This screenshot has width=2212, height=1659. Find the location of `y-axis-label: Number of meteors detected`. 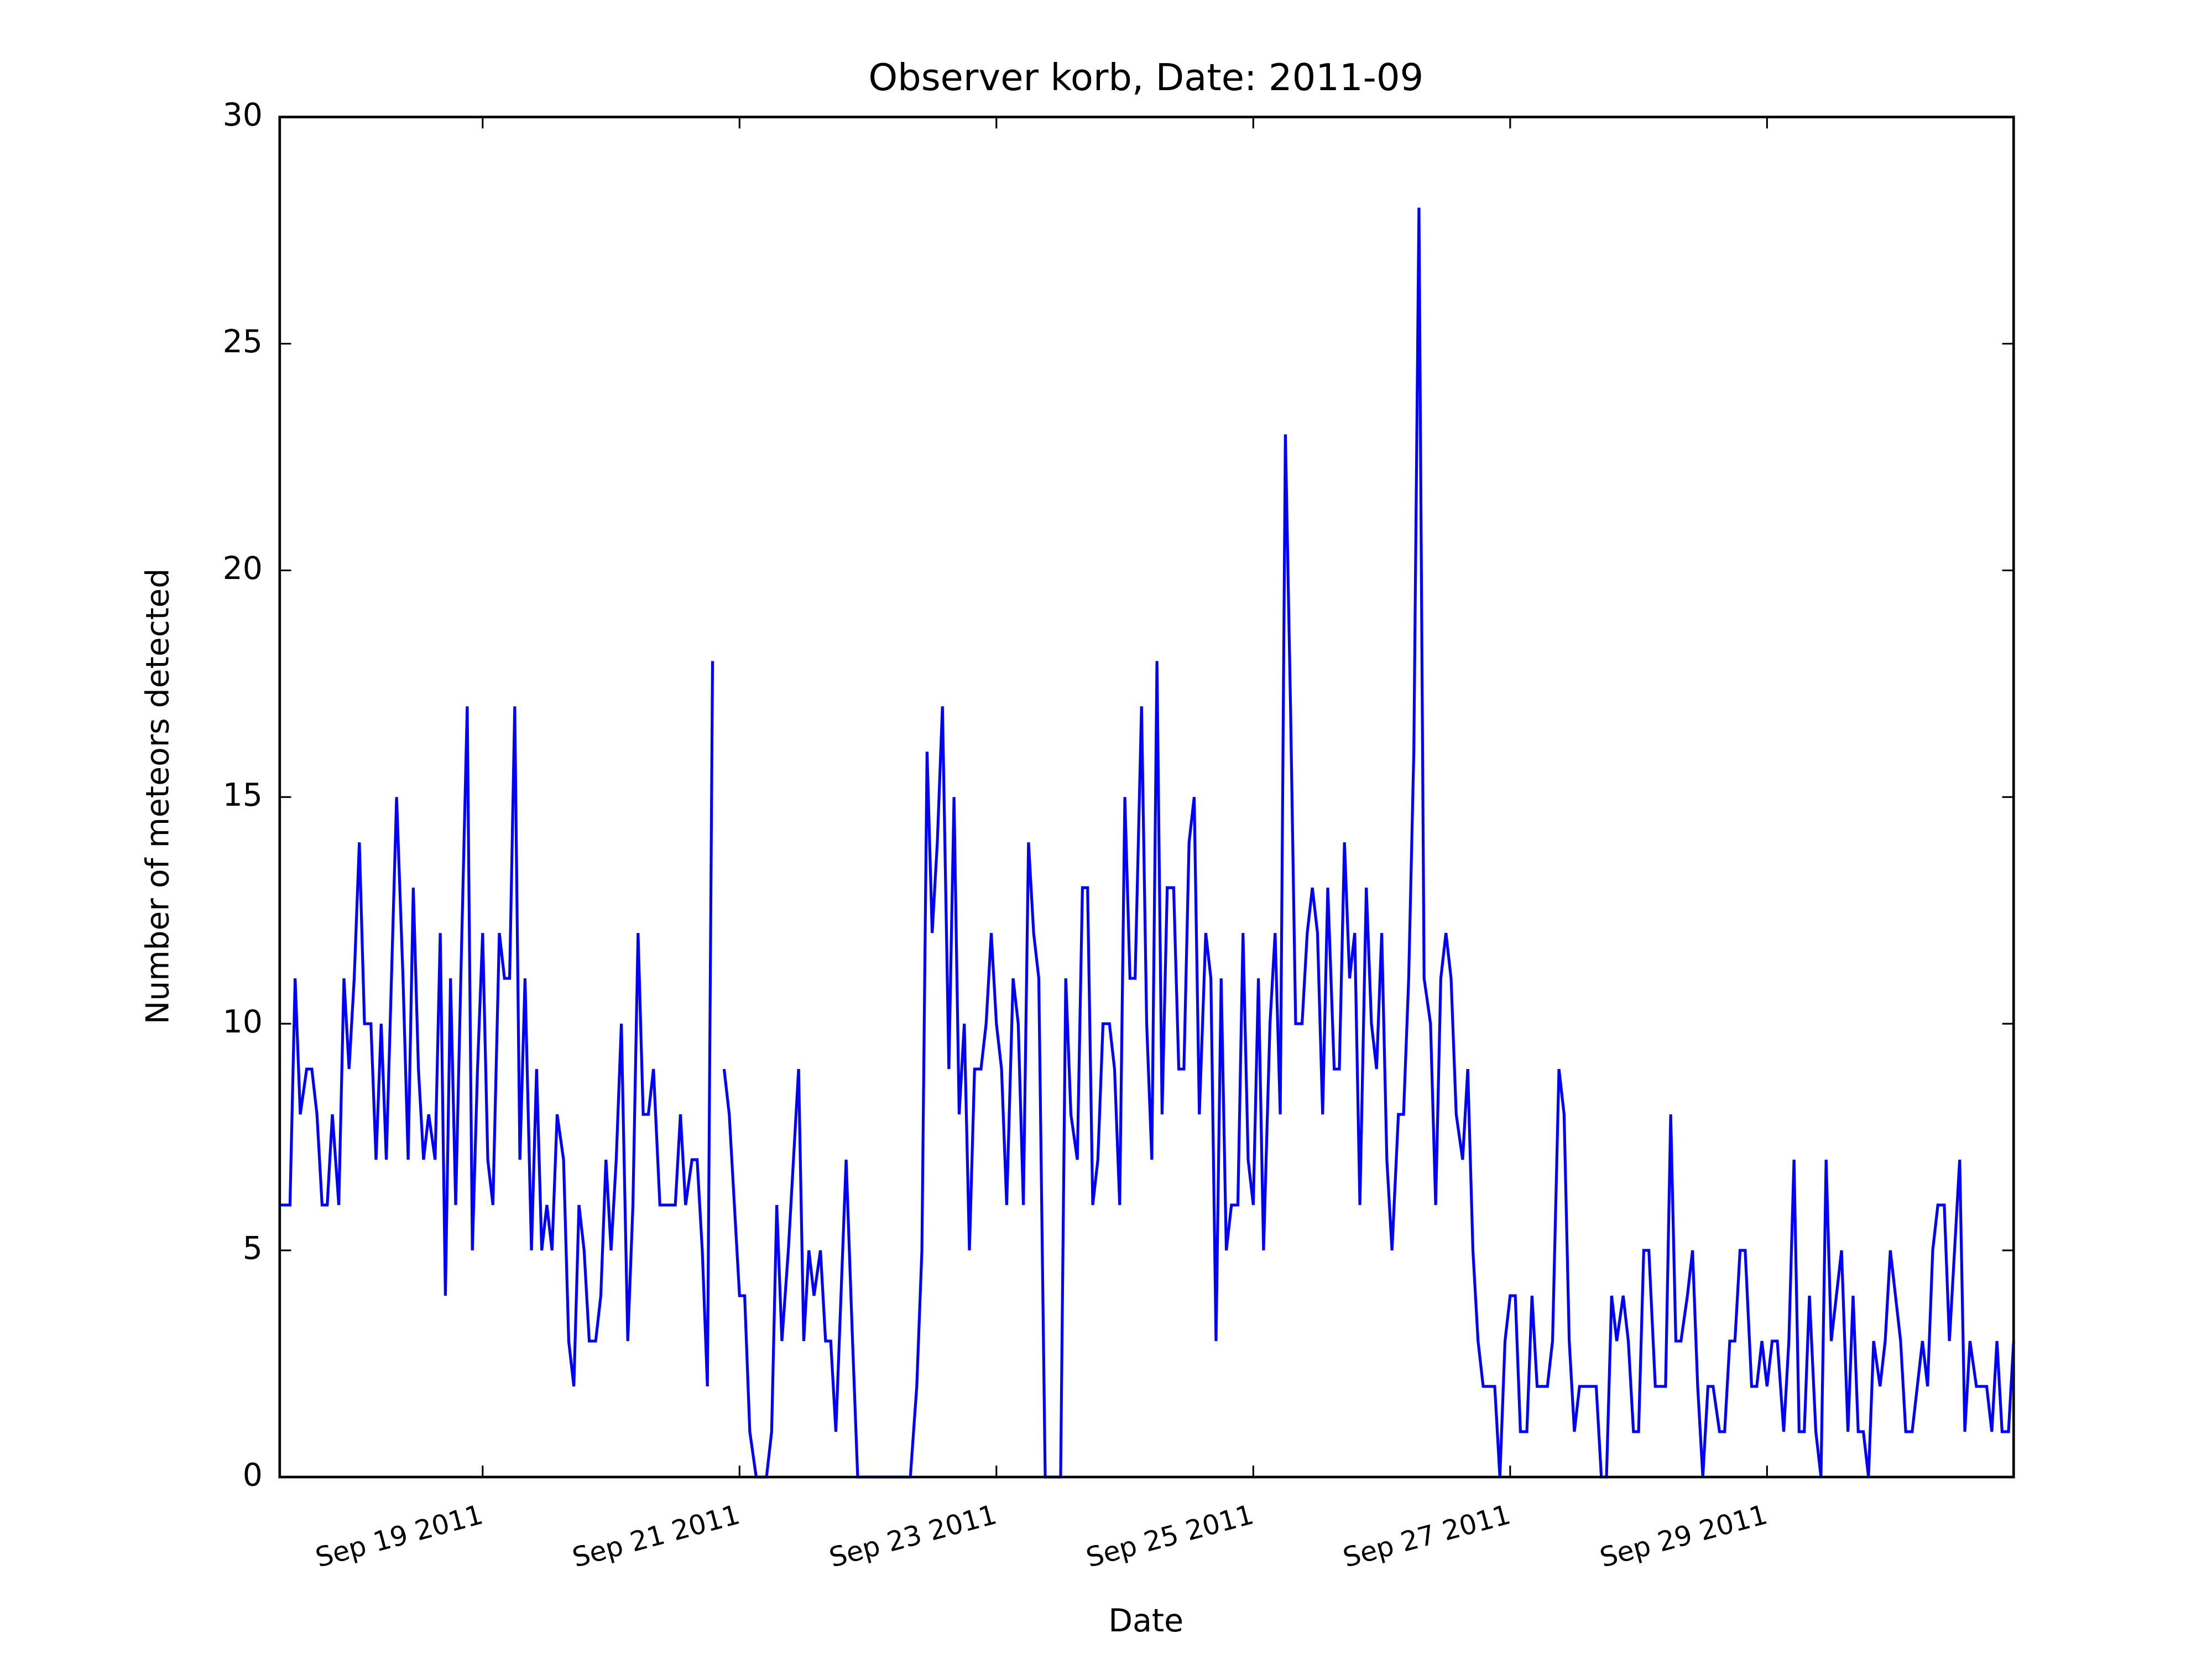

y-axis-label: Number of meteors detected is located at coordinates (158, 797).